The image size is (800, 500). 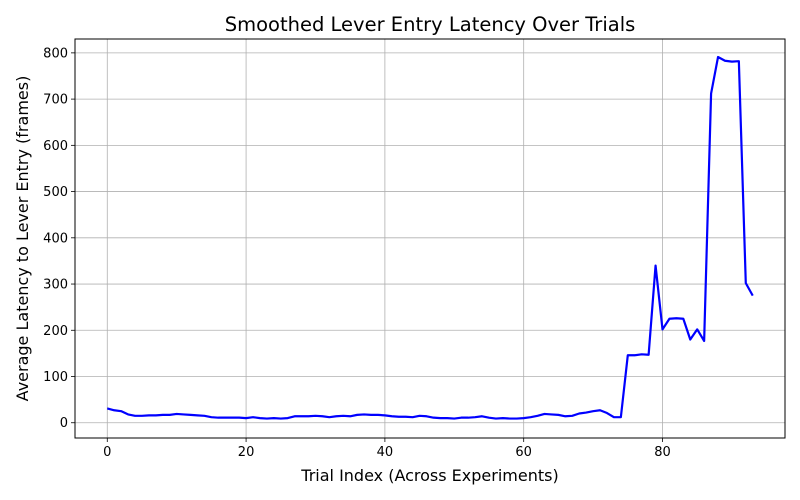 I want to click on x-tick-label: 20, so click(x=246, y=452).